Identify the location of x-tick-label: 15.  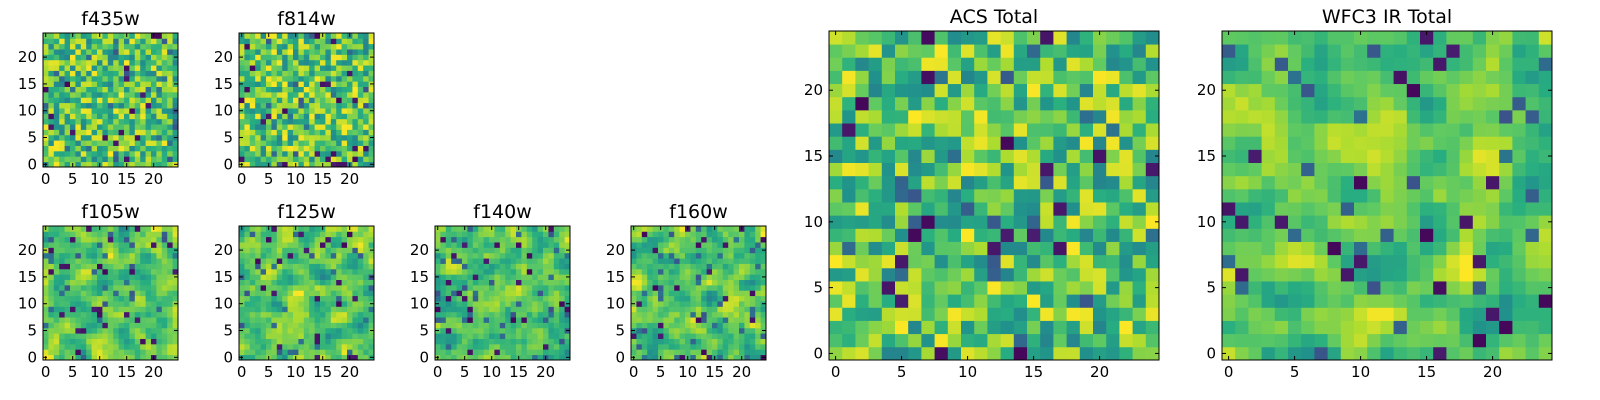
(518, 372).